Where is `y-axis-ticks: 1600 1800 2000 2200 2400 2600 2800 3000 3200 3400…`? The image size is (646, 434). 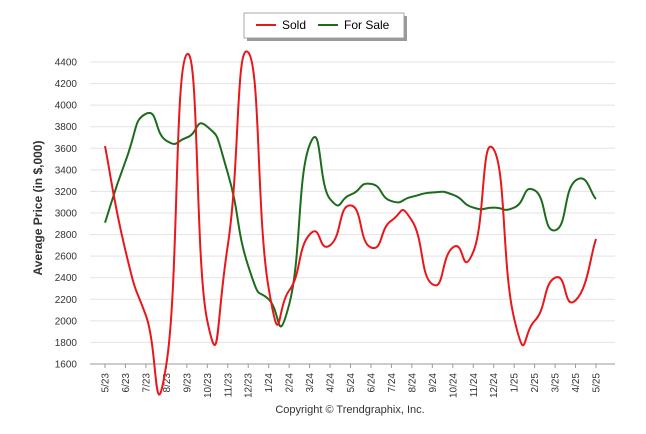
y-axis-ticks: 1600 1800 2000 2200 2400 2600 2800 3000 3200 3400… is located at coordinates (66, 214).